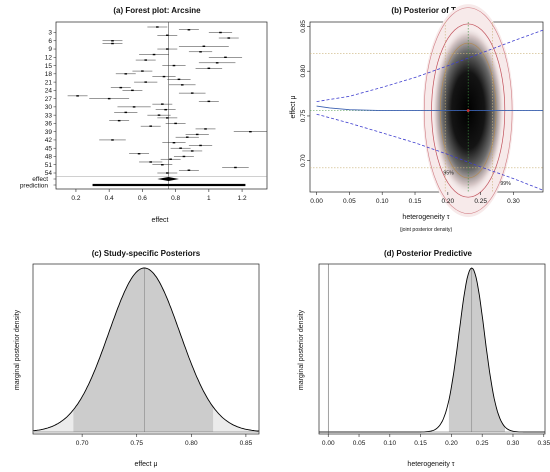 Image resolution: width=550 pixels, height=472 pixels. Describe the element at coordinates (303, 71) in the screenshot. I see `y-tick-label: 0.80` at that location.